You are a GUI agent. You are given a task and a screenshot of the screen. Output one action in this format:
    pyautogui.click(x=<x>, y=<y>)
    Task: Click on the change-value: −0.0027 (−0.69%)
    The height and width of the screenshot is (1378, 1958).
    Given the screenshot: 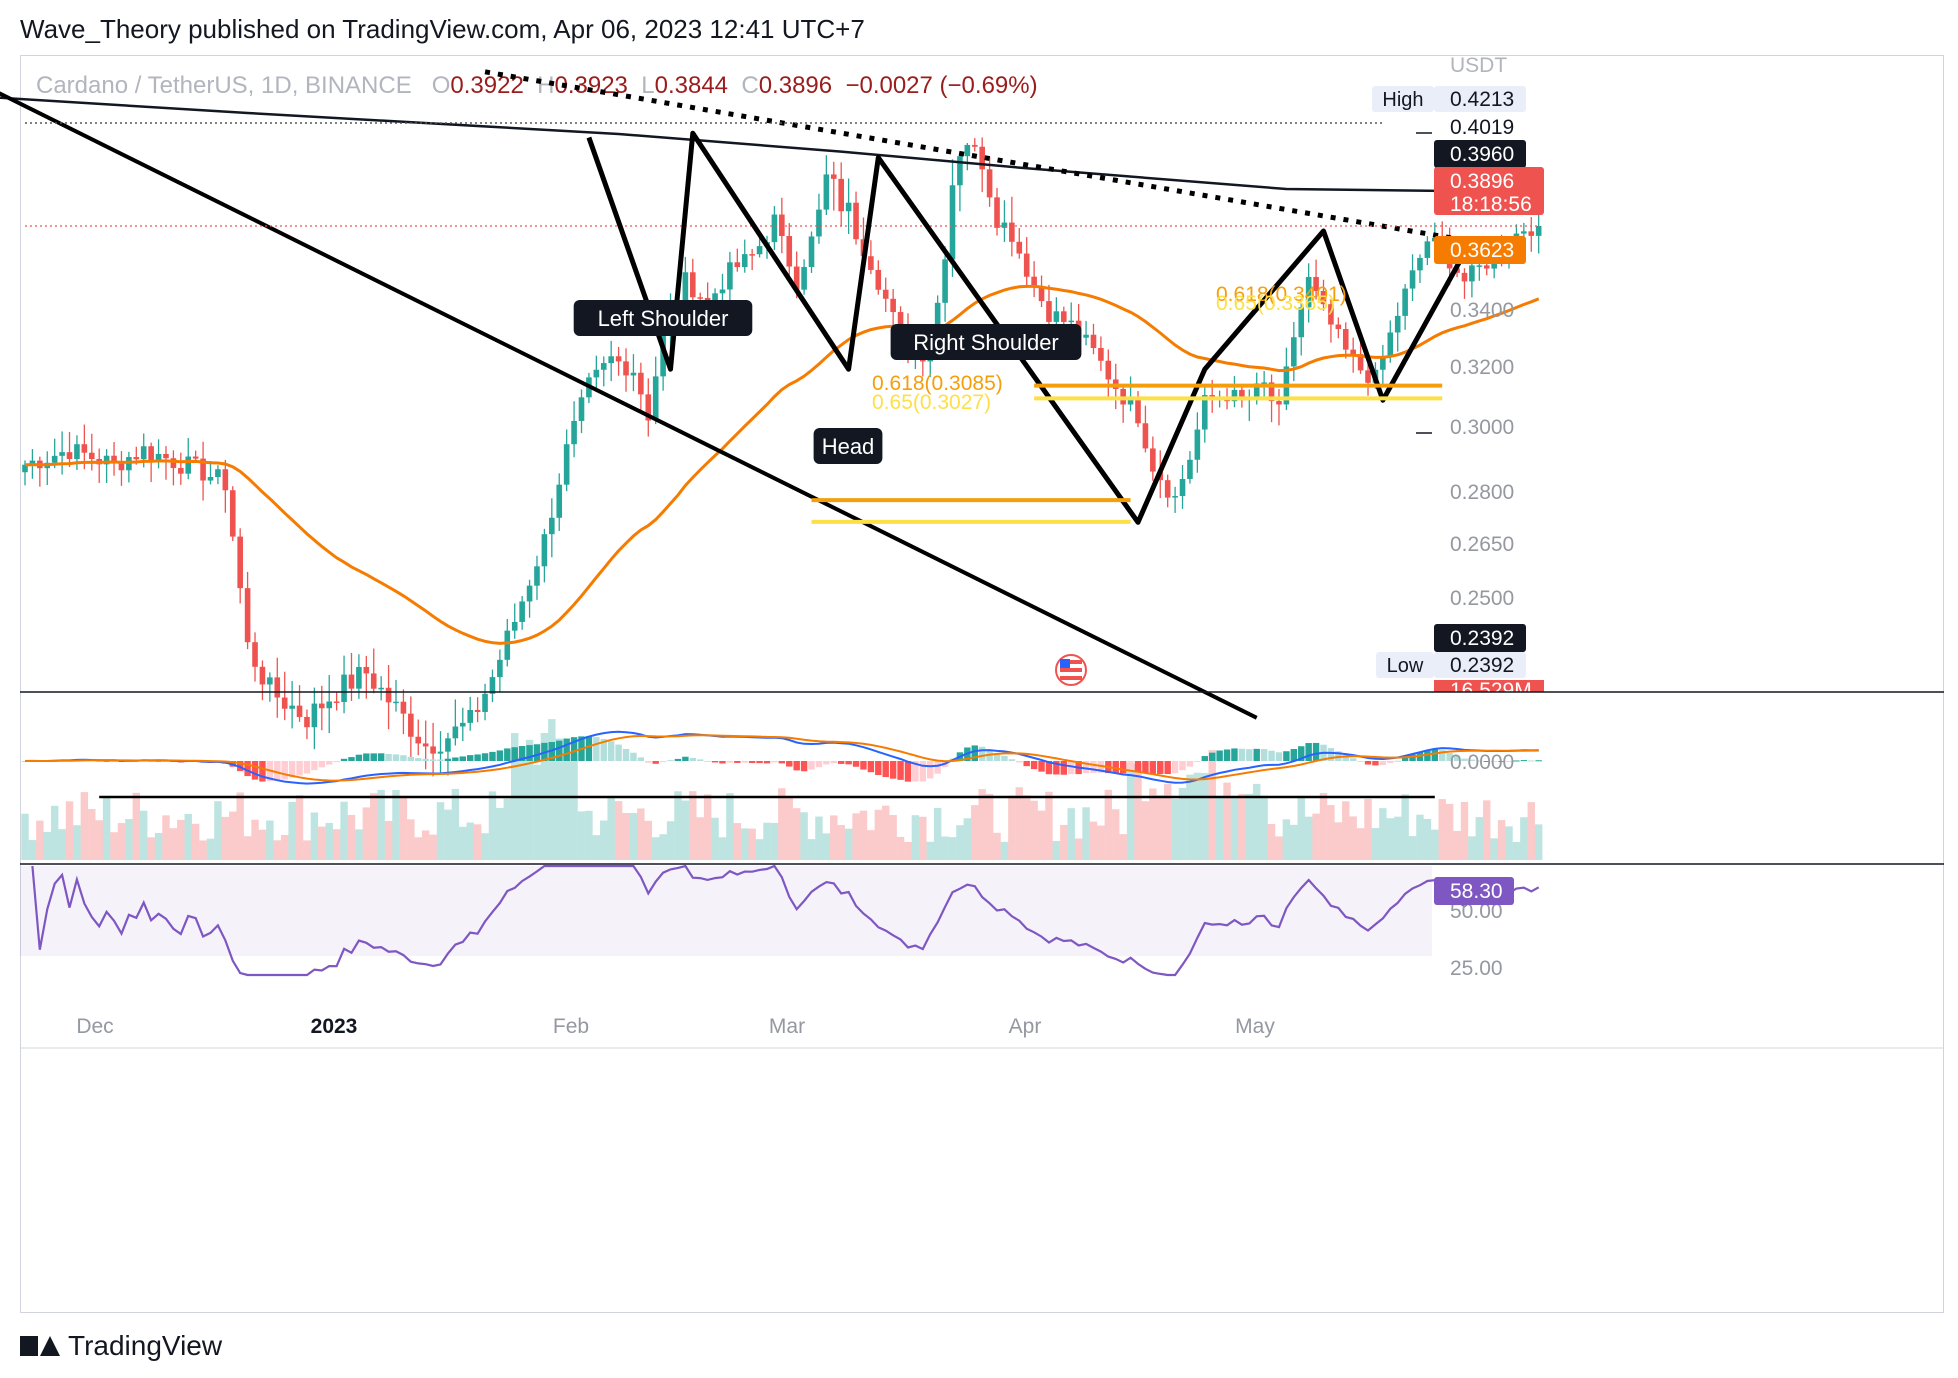 What is the action you would take?
    pyautogui.click(x=941, y=85)
    